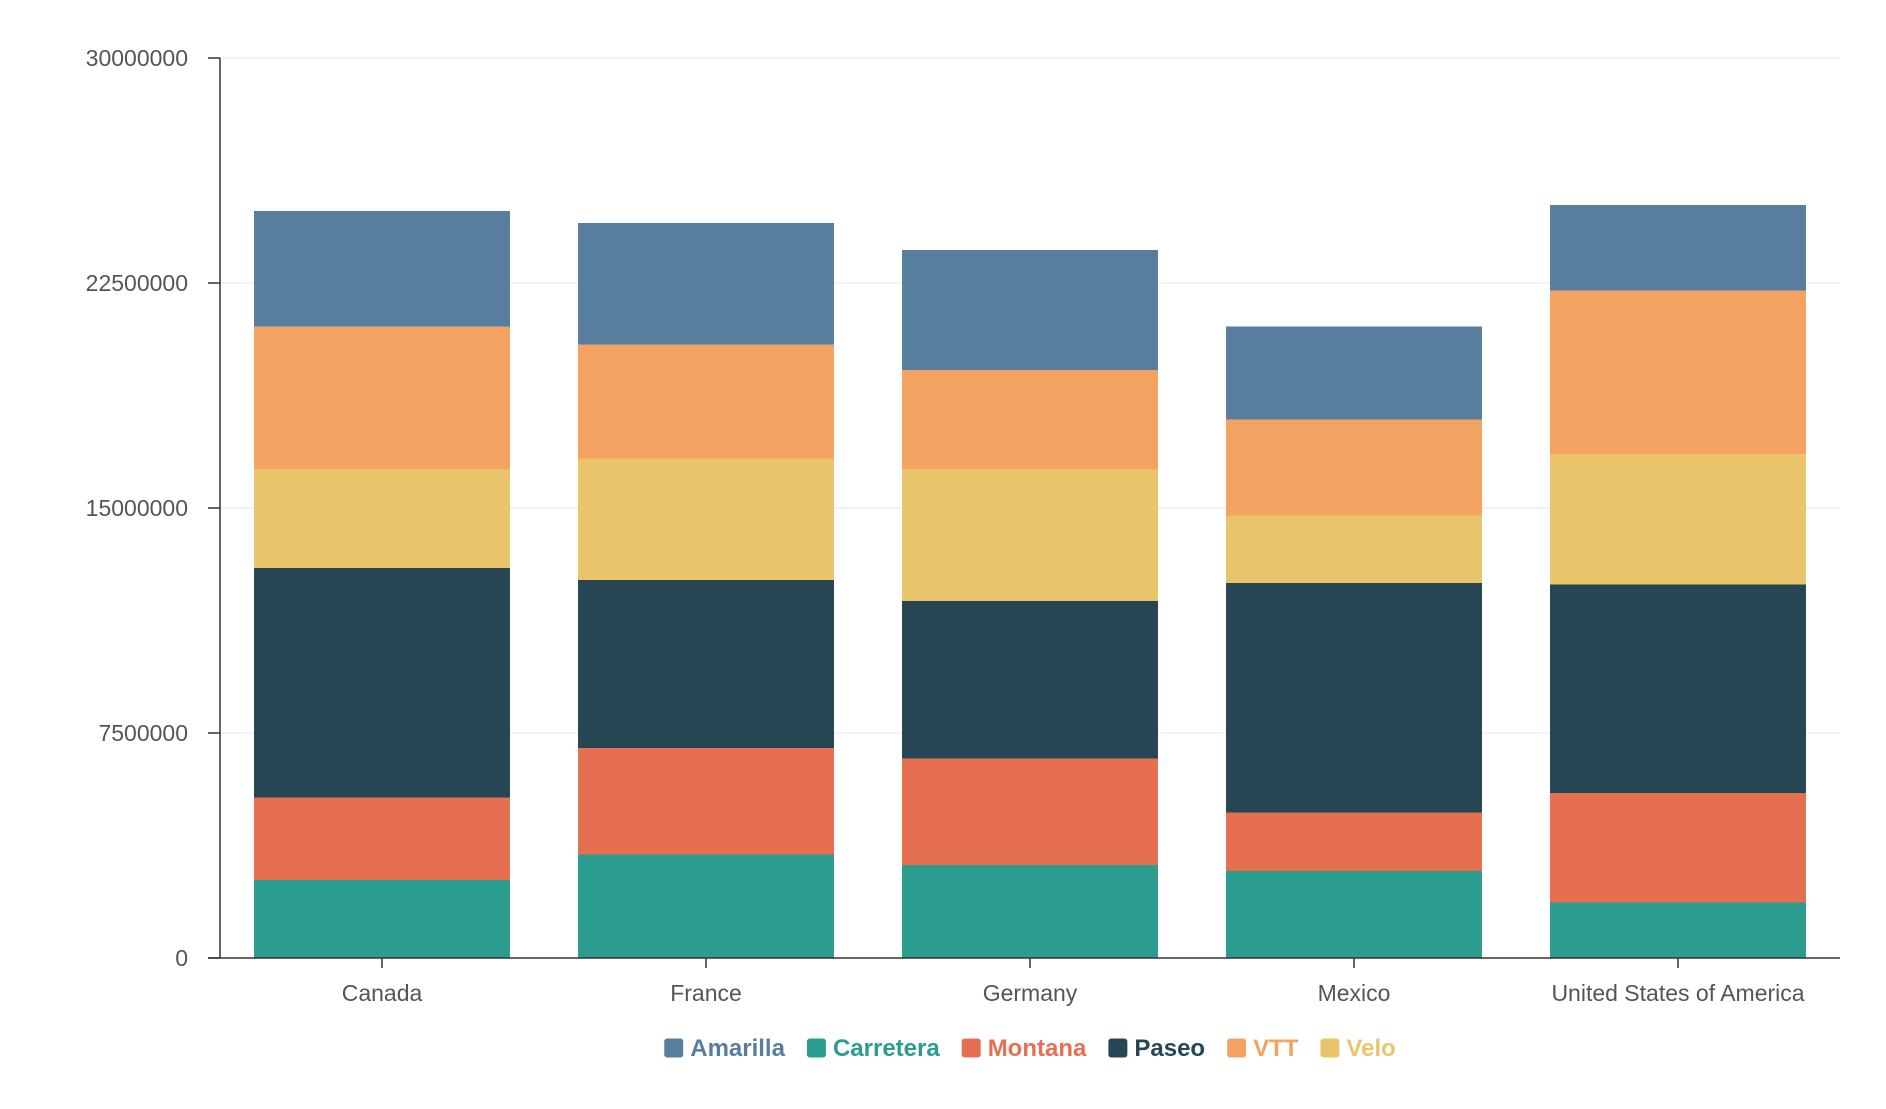  What do you see at coordinates (1169, 1048) in the screenshot?
I see `legend-label: Paseo` at bounding box center [1169, 1048].